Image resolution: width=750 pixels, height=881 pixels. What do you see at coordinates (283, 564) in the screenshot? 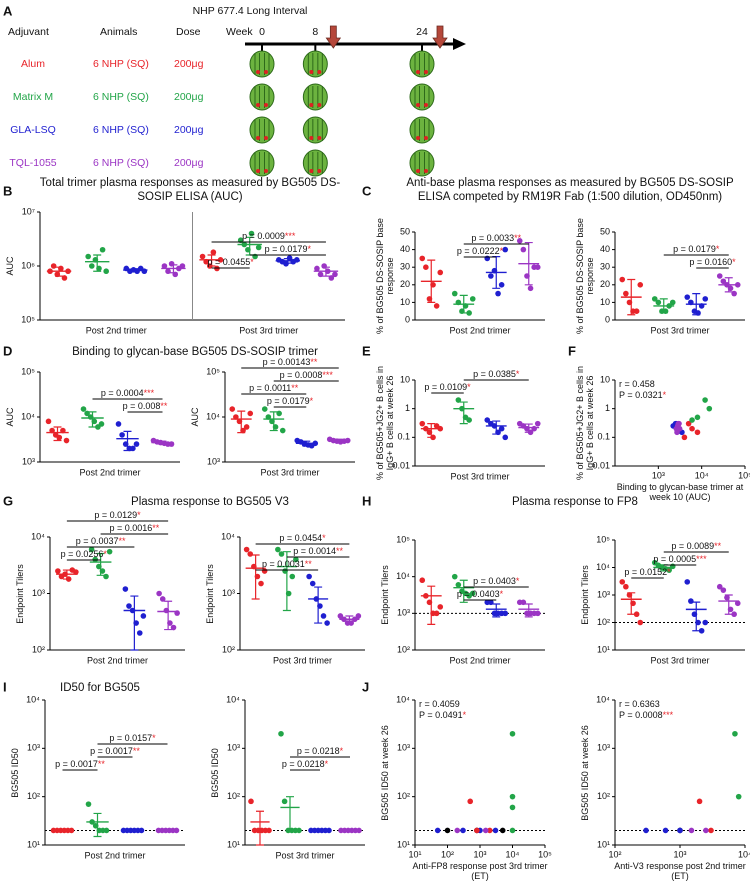
I see `p-label: p = 0.0031` at bounding box center [283, 564].